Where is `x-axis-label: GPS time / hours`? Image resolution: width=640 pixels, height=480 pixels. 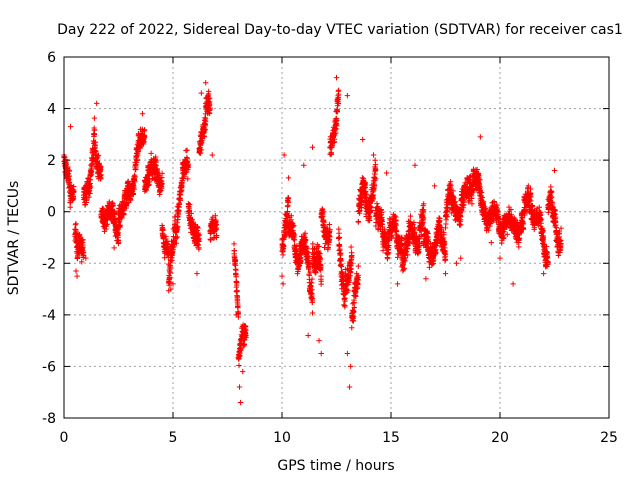
x-axis-label: GPS time / hours is located at coordinates (335, 466).